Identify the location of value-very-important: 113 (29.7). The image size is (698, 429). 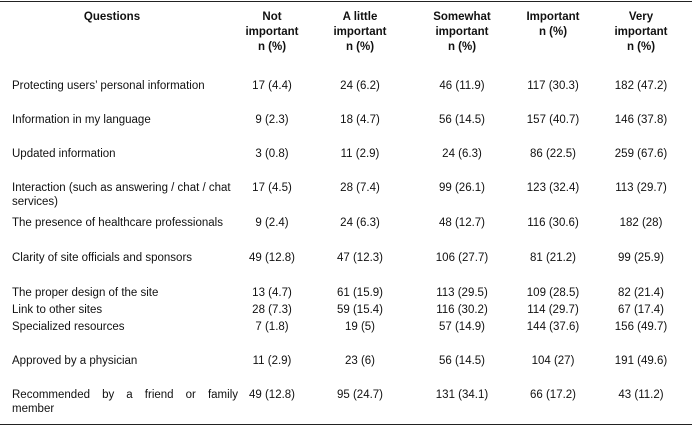
(641, 188).